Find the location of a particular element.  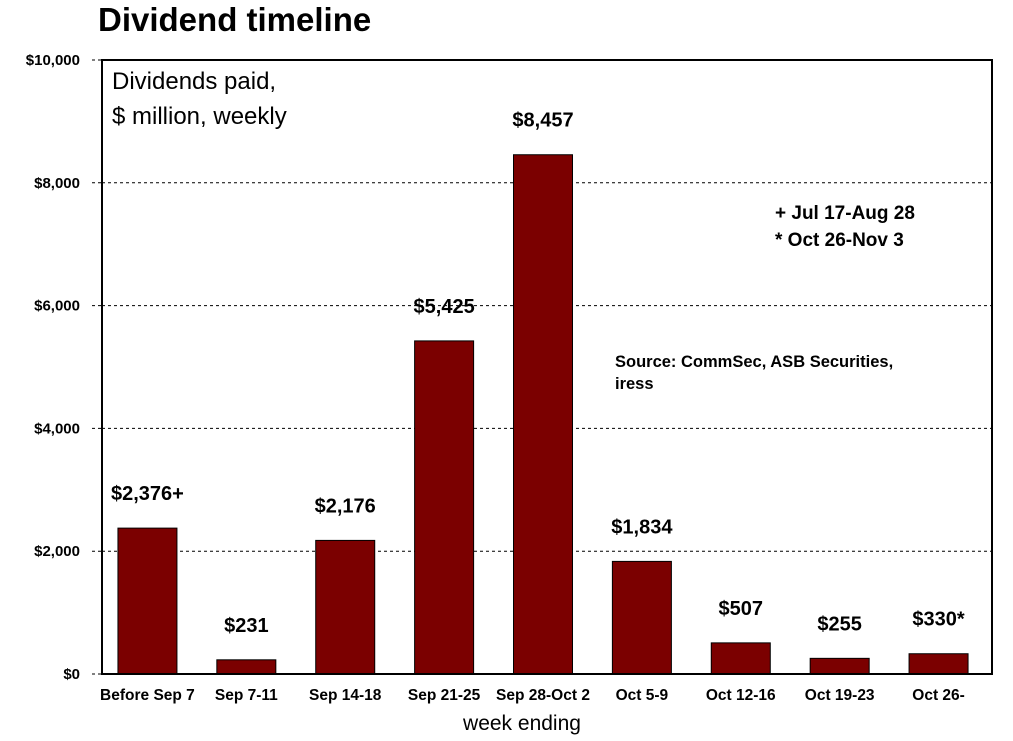

x-tick-label: Oct 26- is located at coordinates (938, 695).